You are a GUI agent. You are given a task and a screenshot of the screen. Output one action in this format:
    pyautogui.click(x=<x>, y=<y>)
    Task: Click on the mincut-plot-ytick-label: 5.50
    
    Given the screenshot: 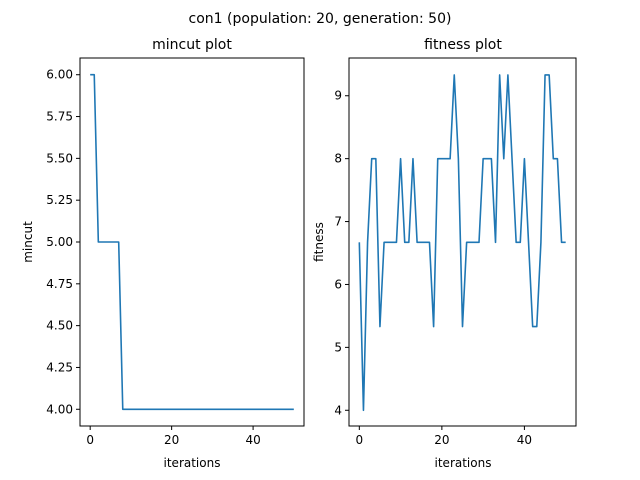 What is the action you would take?
    pyautogui.click(x=59, y=158)
    